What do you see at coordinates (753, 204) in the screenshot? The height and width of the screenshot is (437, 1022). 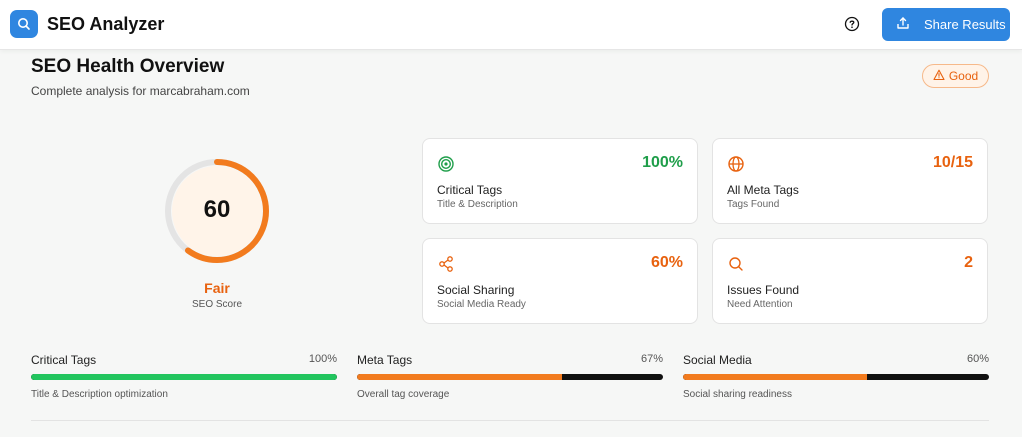 I see `card-subtitle: Tags Found` at bounding box center [753, 204].